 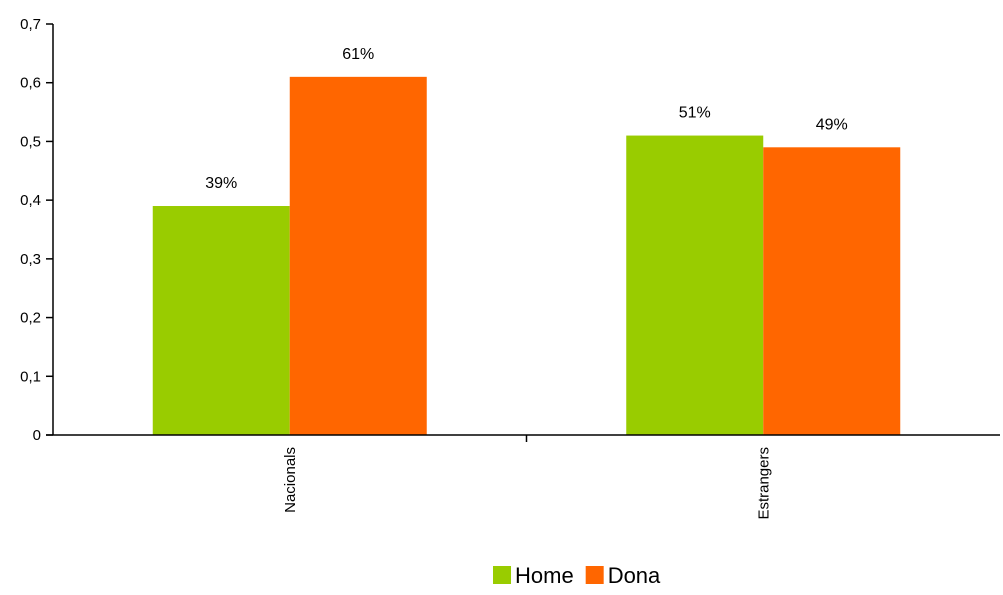 I want to click on bar-home-estrangers, so click(x=695, y=285).